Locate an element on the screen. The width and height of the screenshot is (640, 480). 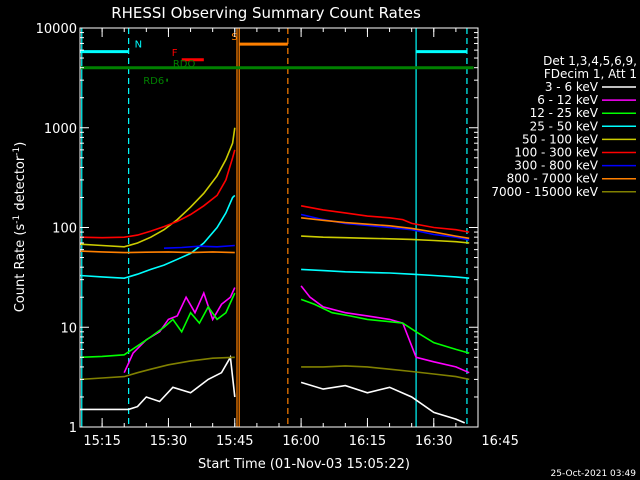
flag-label: F is located at coordinates (175, 53).